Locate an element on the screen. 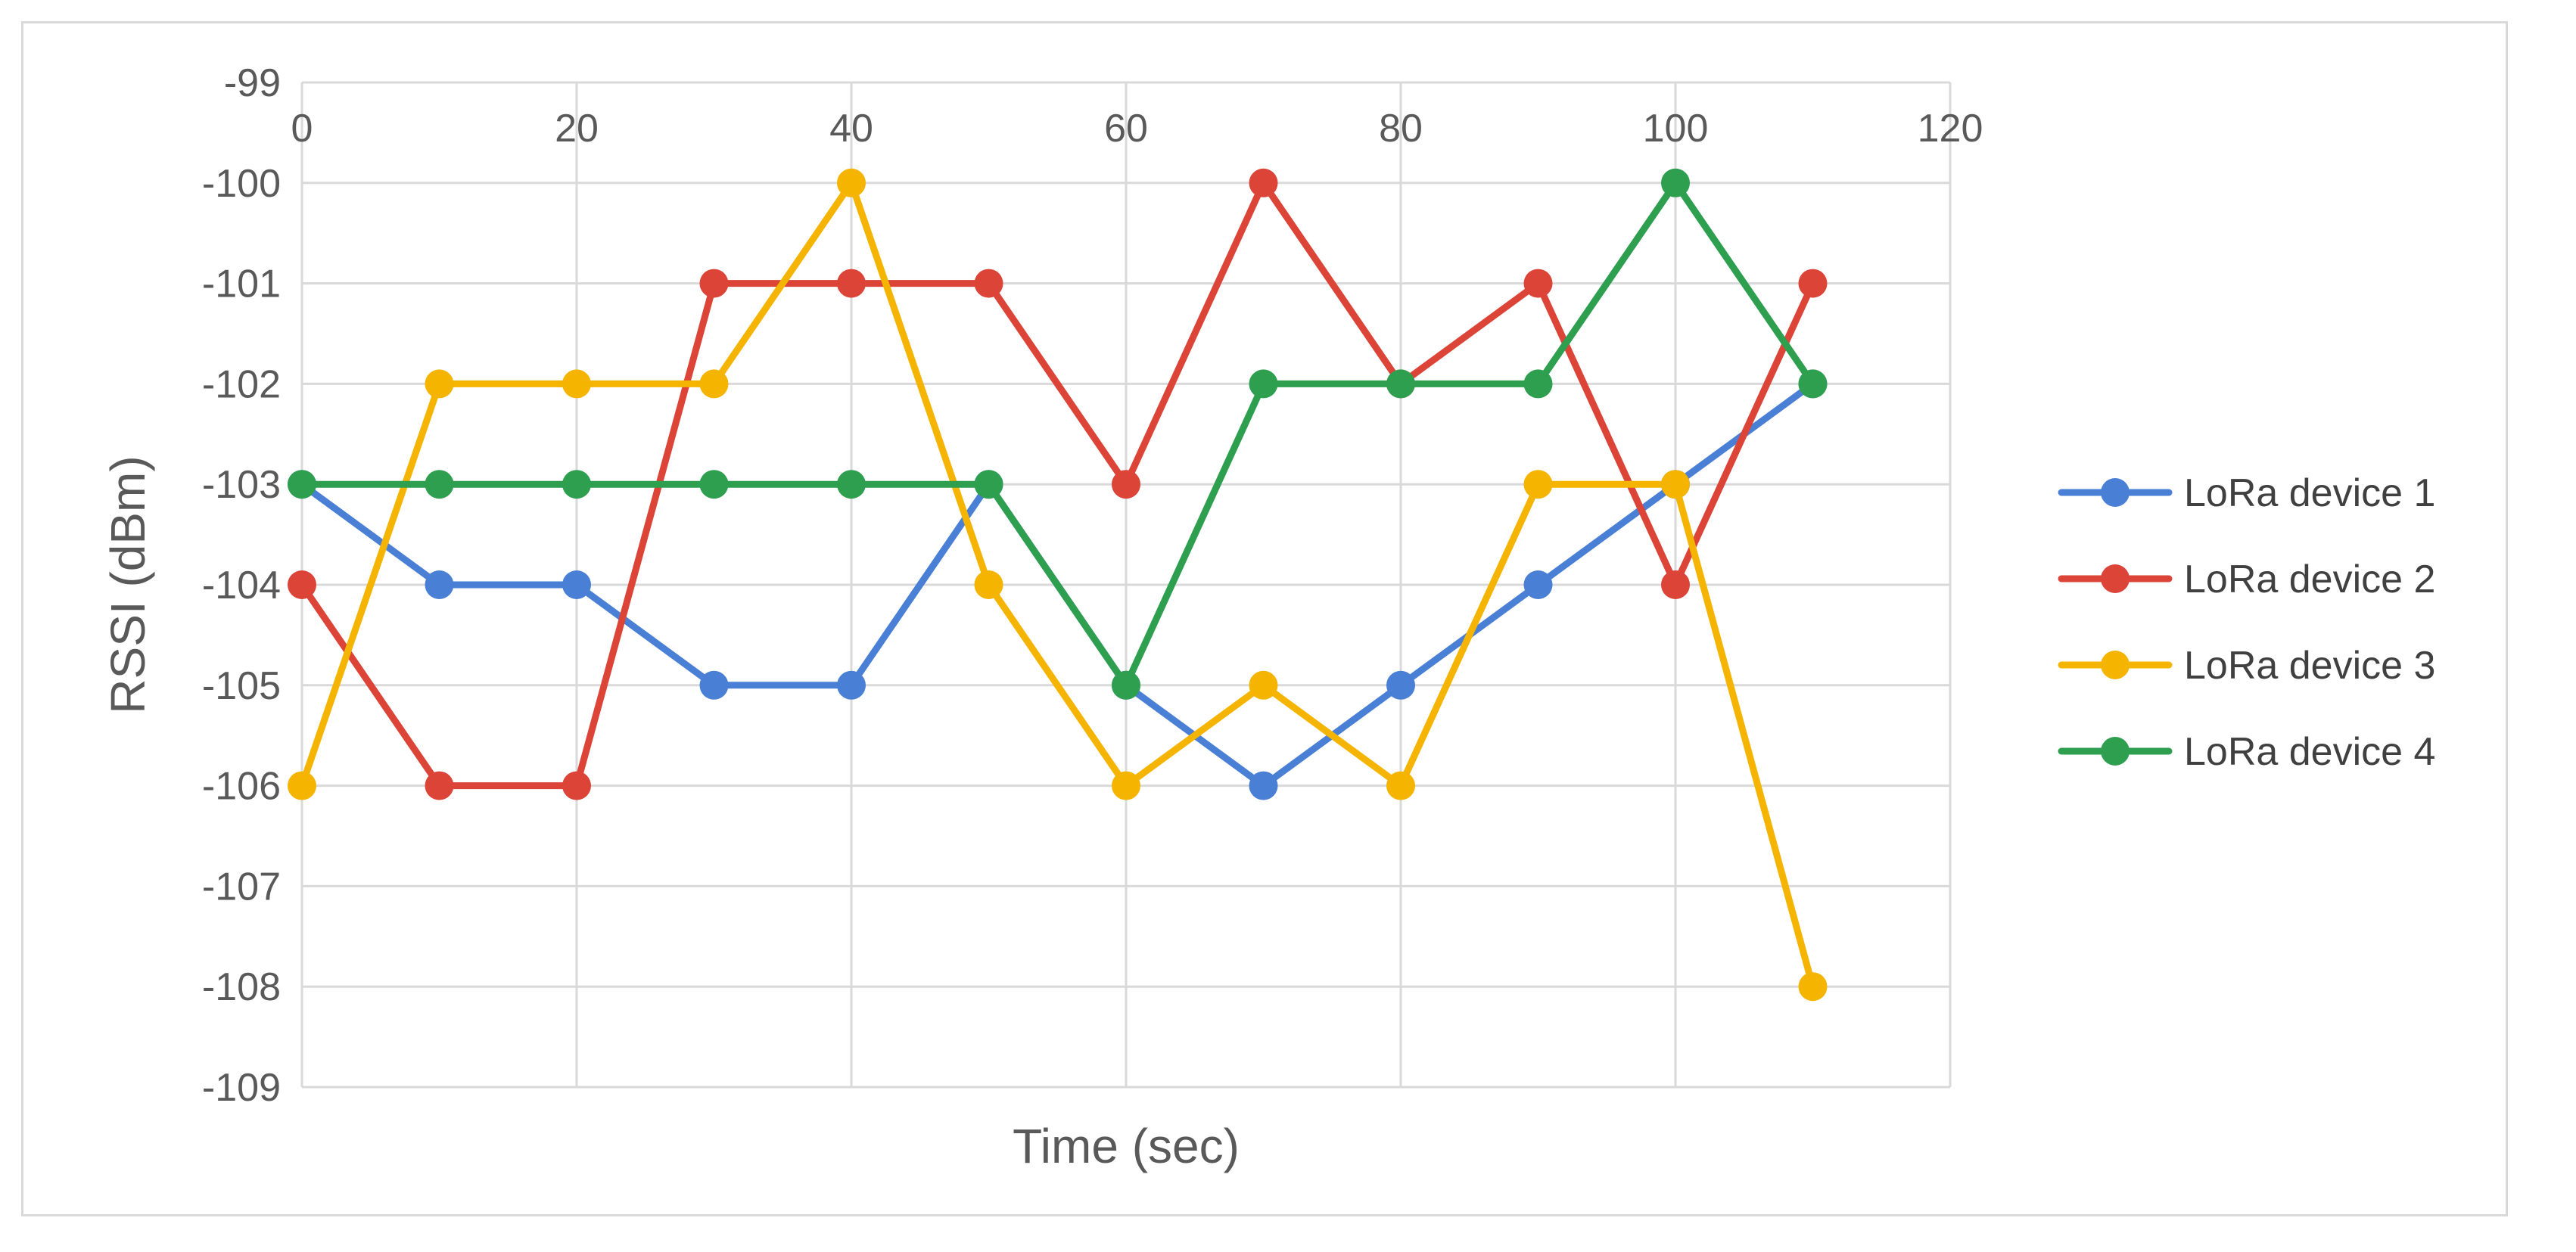  legend-label: LoRa device 1 is located at coordinates (2309, 493).